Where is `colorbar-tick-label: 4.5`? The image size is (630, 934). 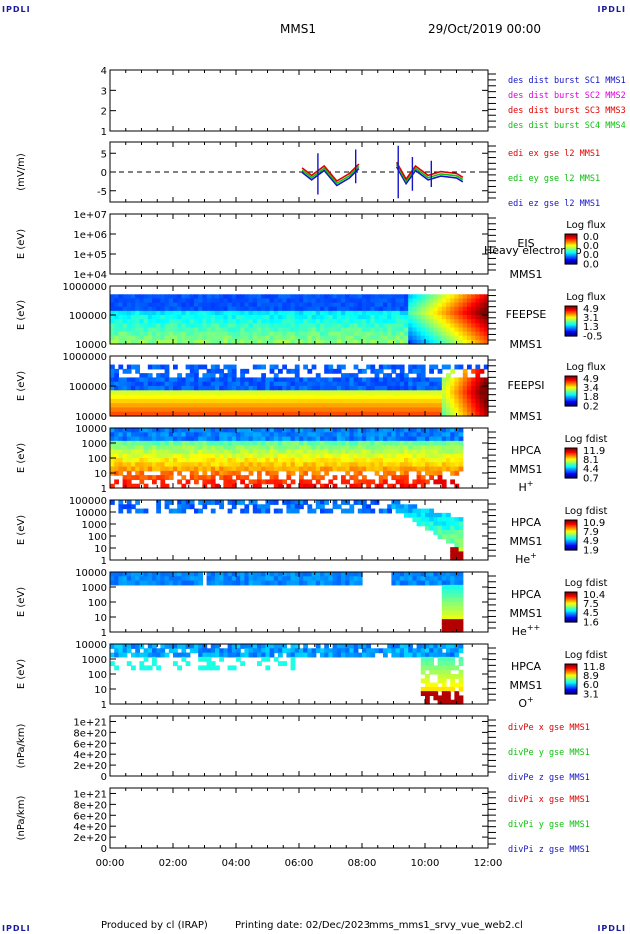
colorbar-tick-label: 4.5 is located at coordinates (591, 613).